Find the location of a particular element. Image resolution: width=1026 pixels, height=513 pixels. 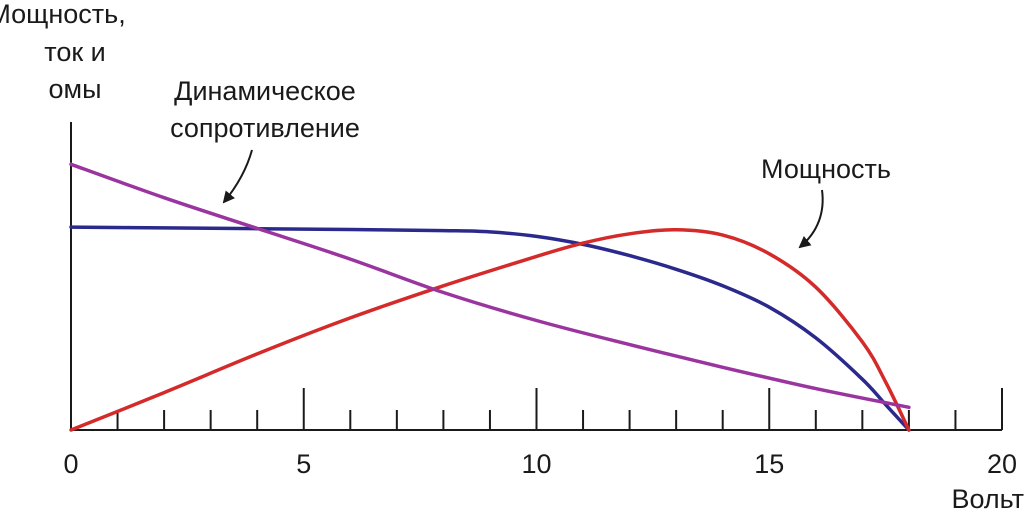

x-tick-label: 10 is located at coordinates (536, 464).